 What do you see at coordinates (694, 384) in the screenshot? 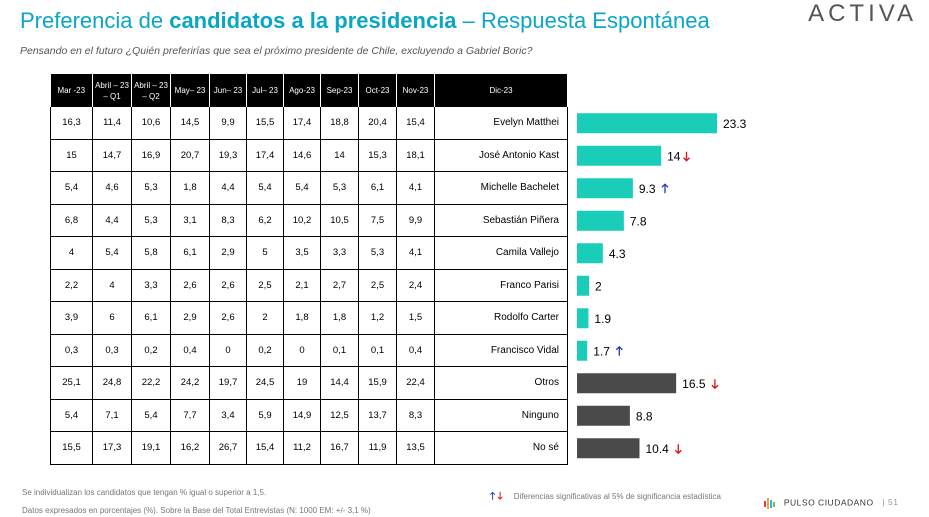
I see `bar-value-label: 16.5` at bounding box center [694, 384].